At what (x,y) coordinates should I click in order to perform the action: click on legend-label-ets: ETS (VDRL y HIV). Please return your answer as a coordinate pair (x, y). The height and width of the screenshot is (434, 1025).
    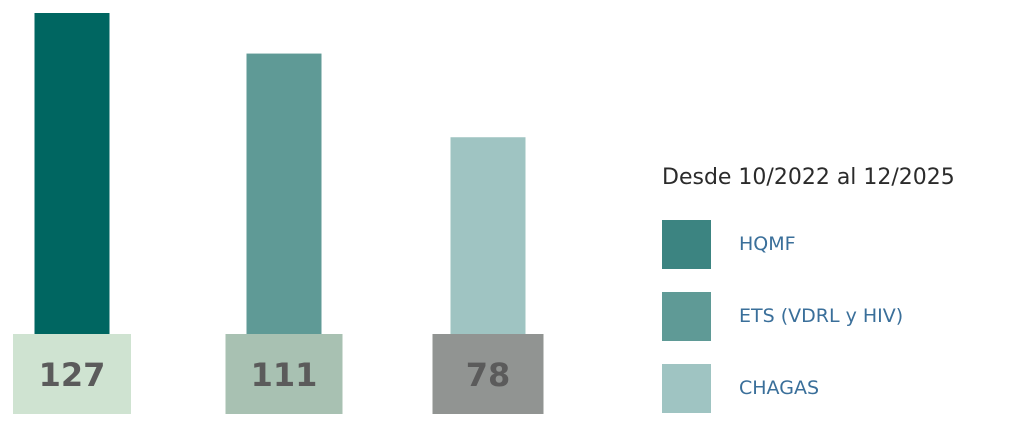
    Looking at the image, I should click on (821, 316).